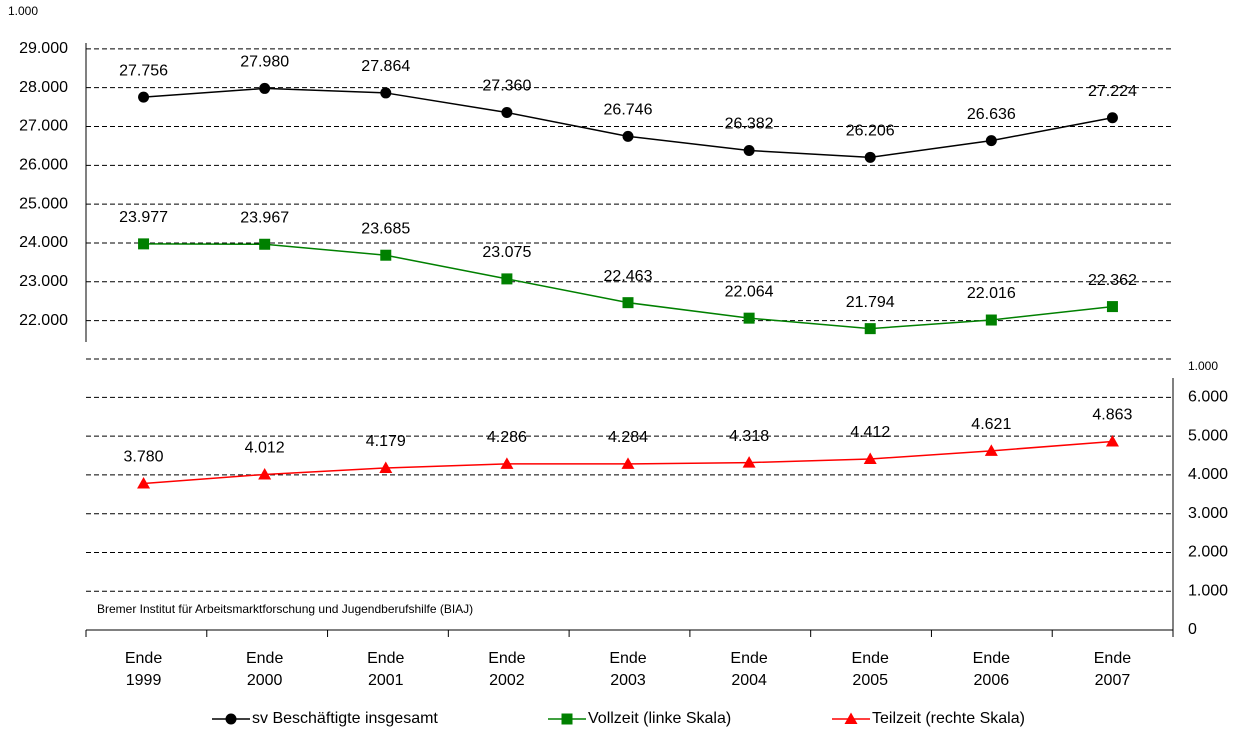 This screenshot has height=735, width=1250. Describe the element at coordinates (1208, 590) in the screenshot. I see `y-tick-label: 1.000` at that location.